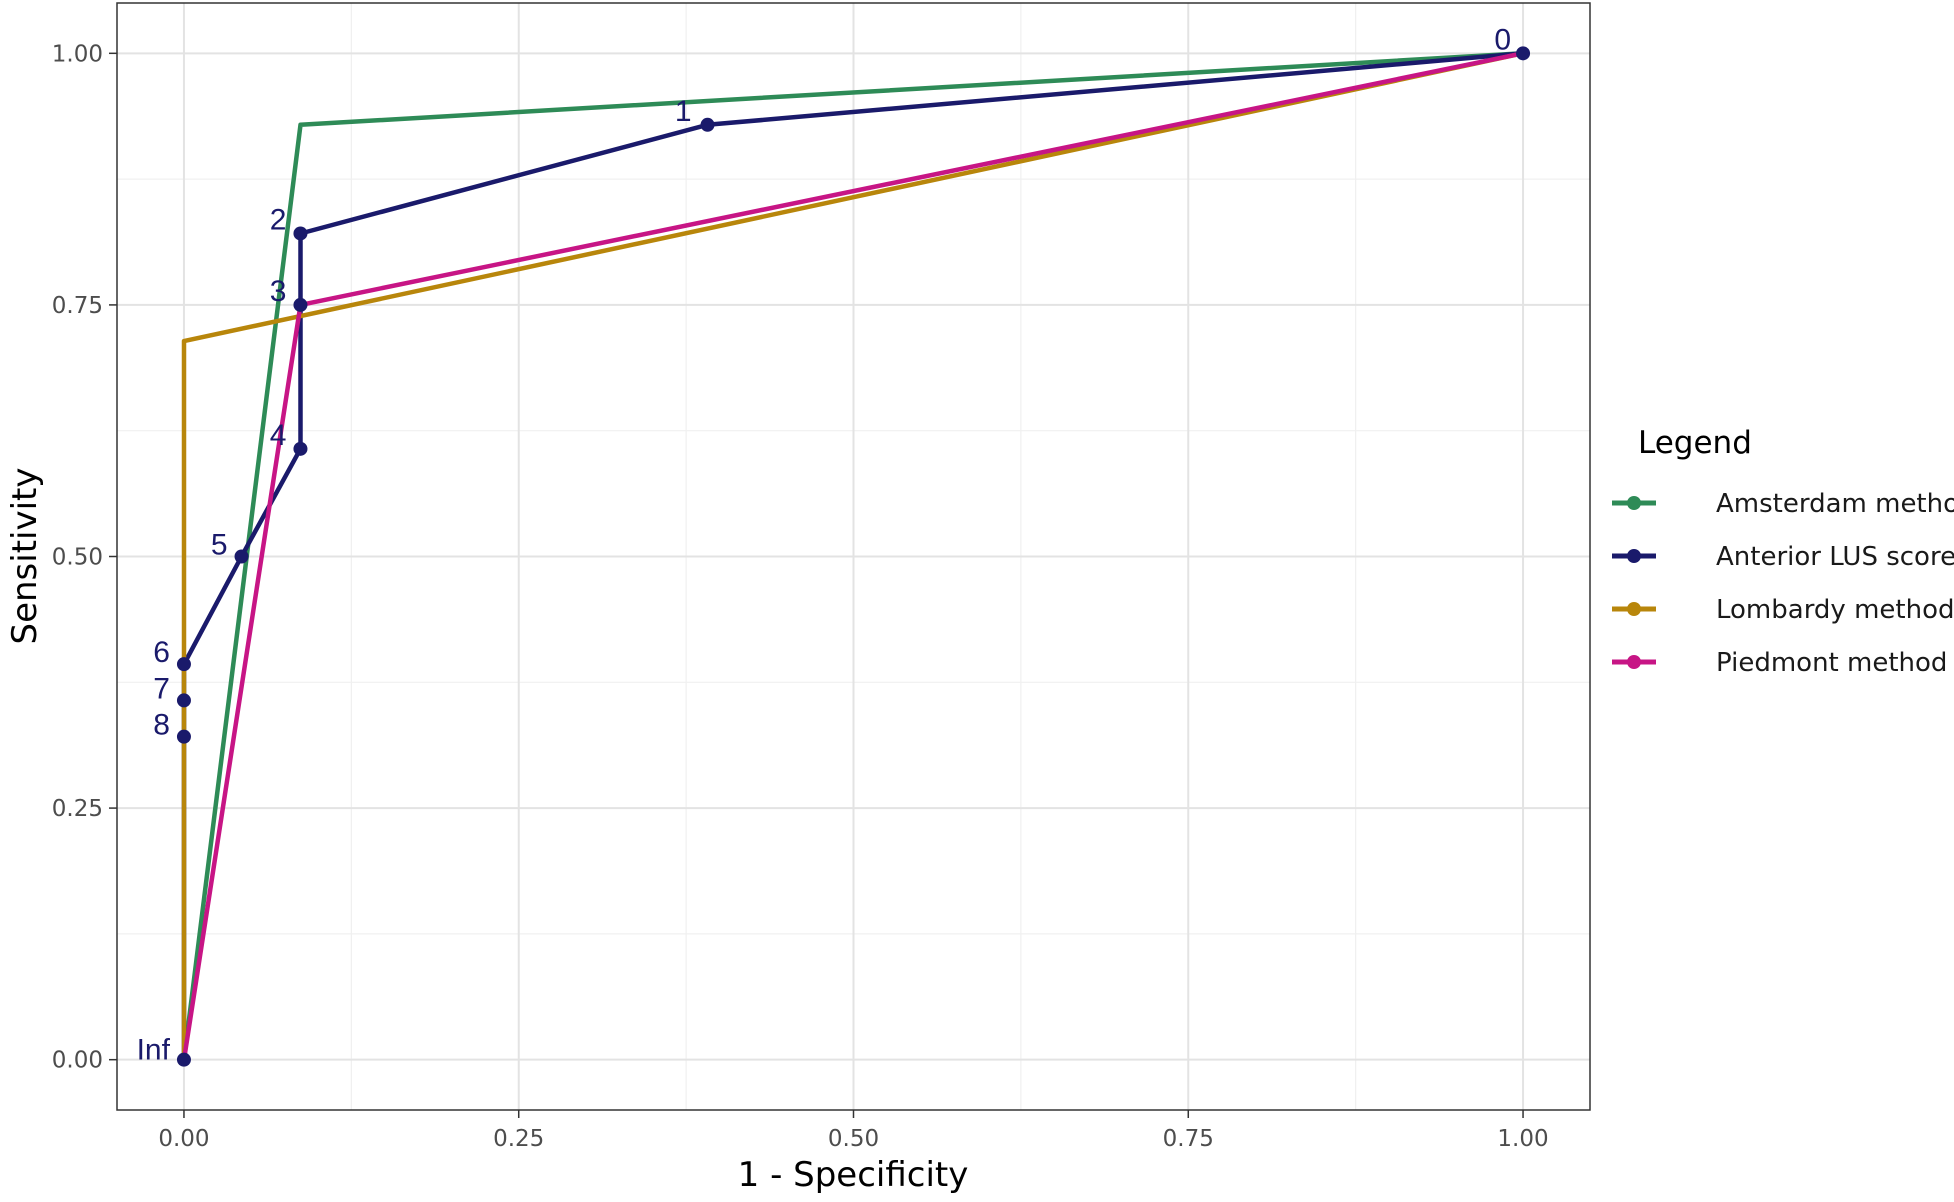 This screenshot has height=1202, width=1954. Describe the element at coordinates (161, 688) in the screenshot. I see `threshold-label: 7` at that location.